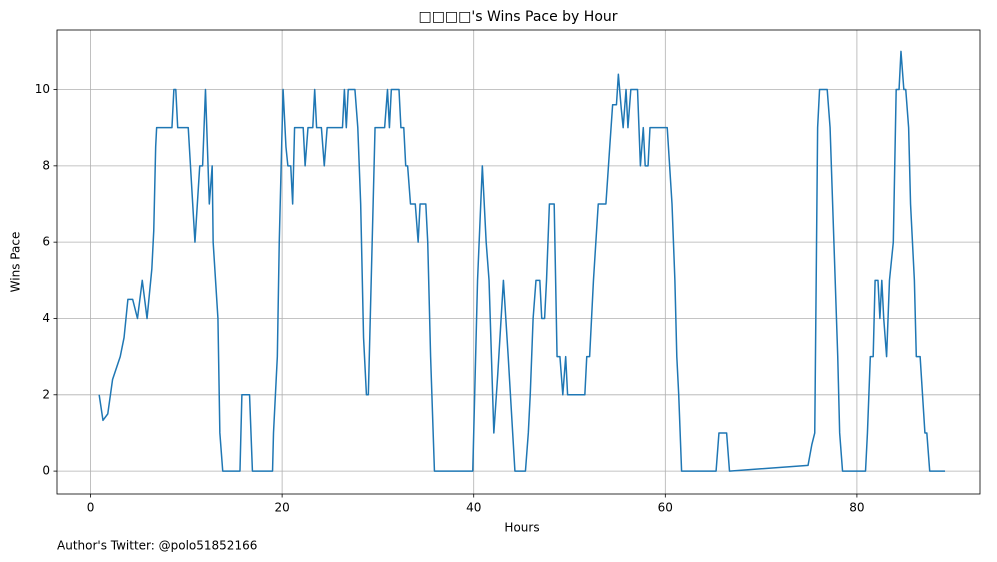 The image size is (997, 562). I want to click on y-tick-label: 8, so click(46, 165).